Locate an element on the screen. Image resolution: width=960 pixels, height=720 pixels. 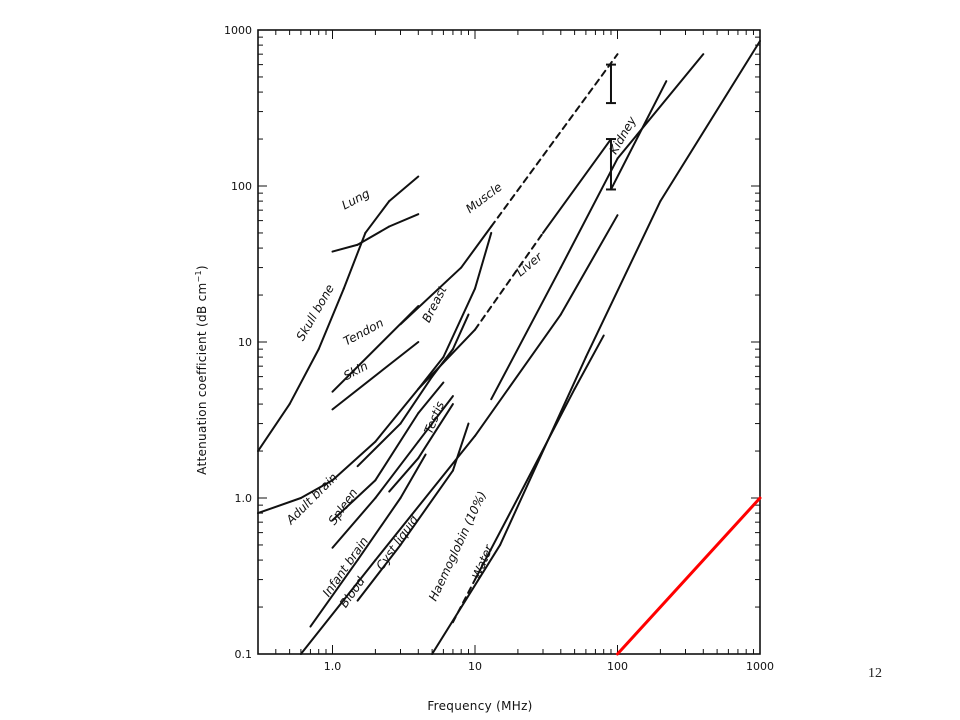
label-haemoglobin-10: Haemoglobin (10%) is located at coordinates (457, 546).